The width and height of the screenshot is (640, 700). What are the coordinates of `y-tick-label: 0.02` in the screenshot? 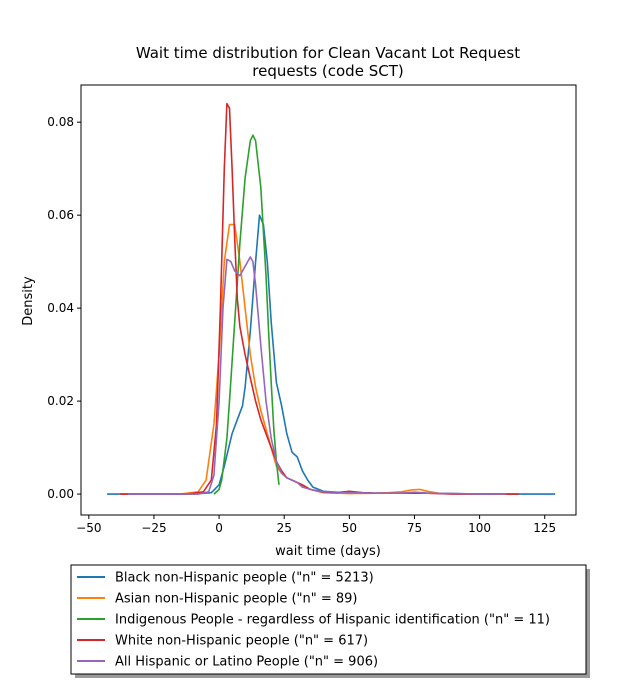 It's located at (60, 401).